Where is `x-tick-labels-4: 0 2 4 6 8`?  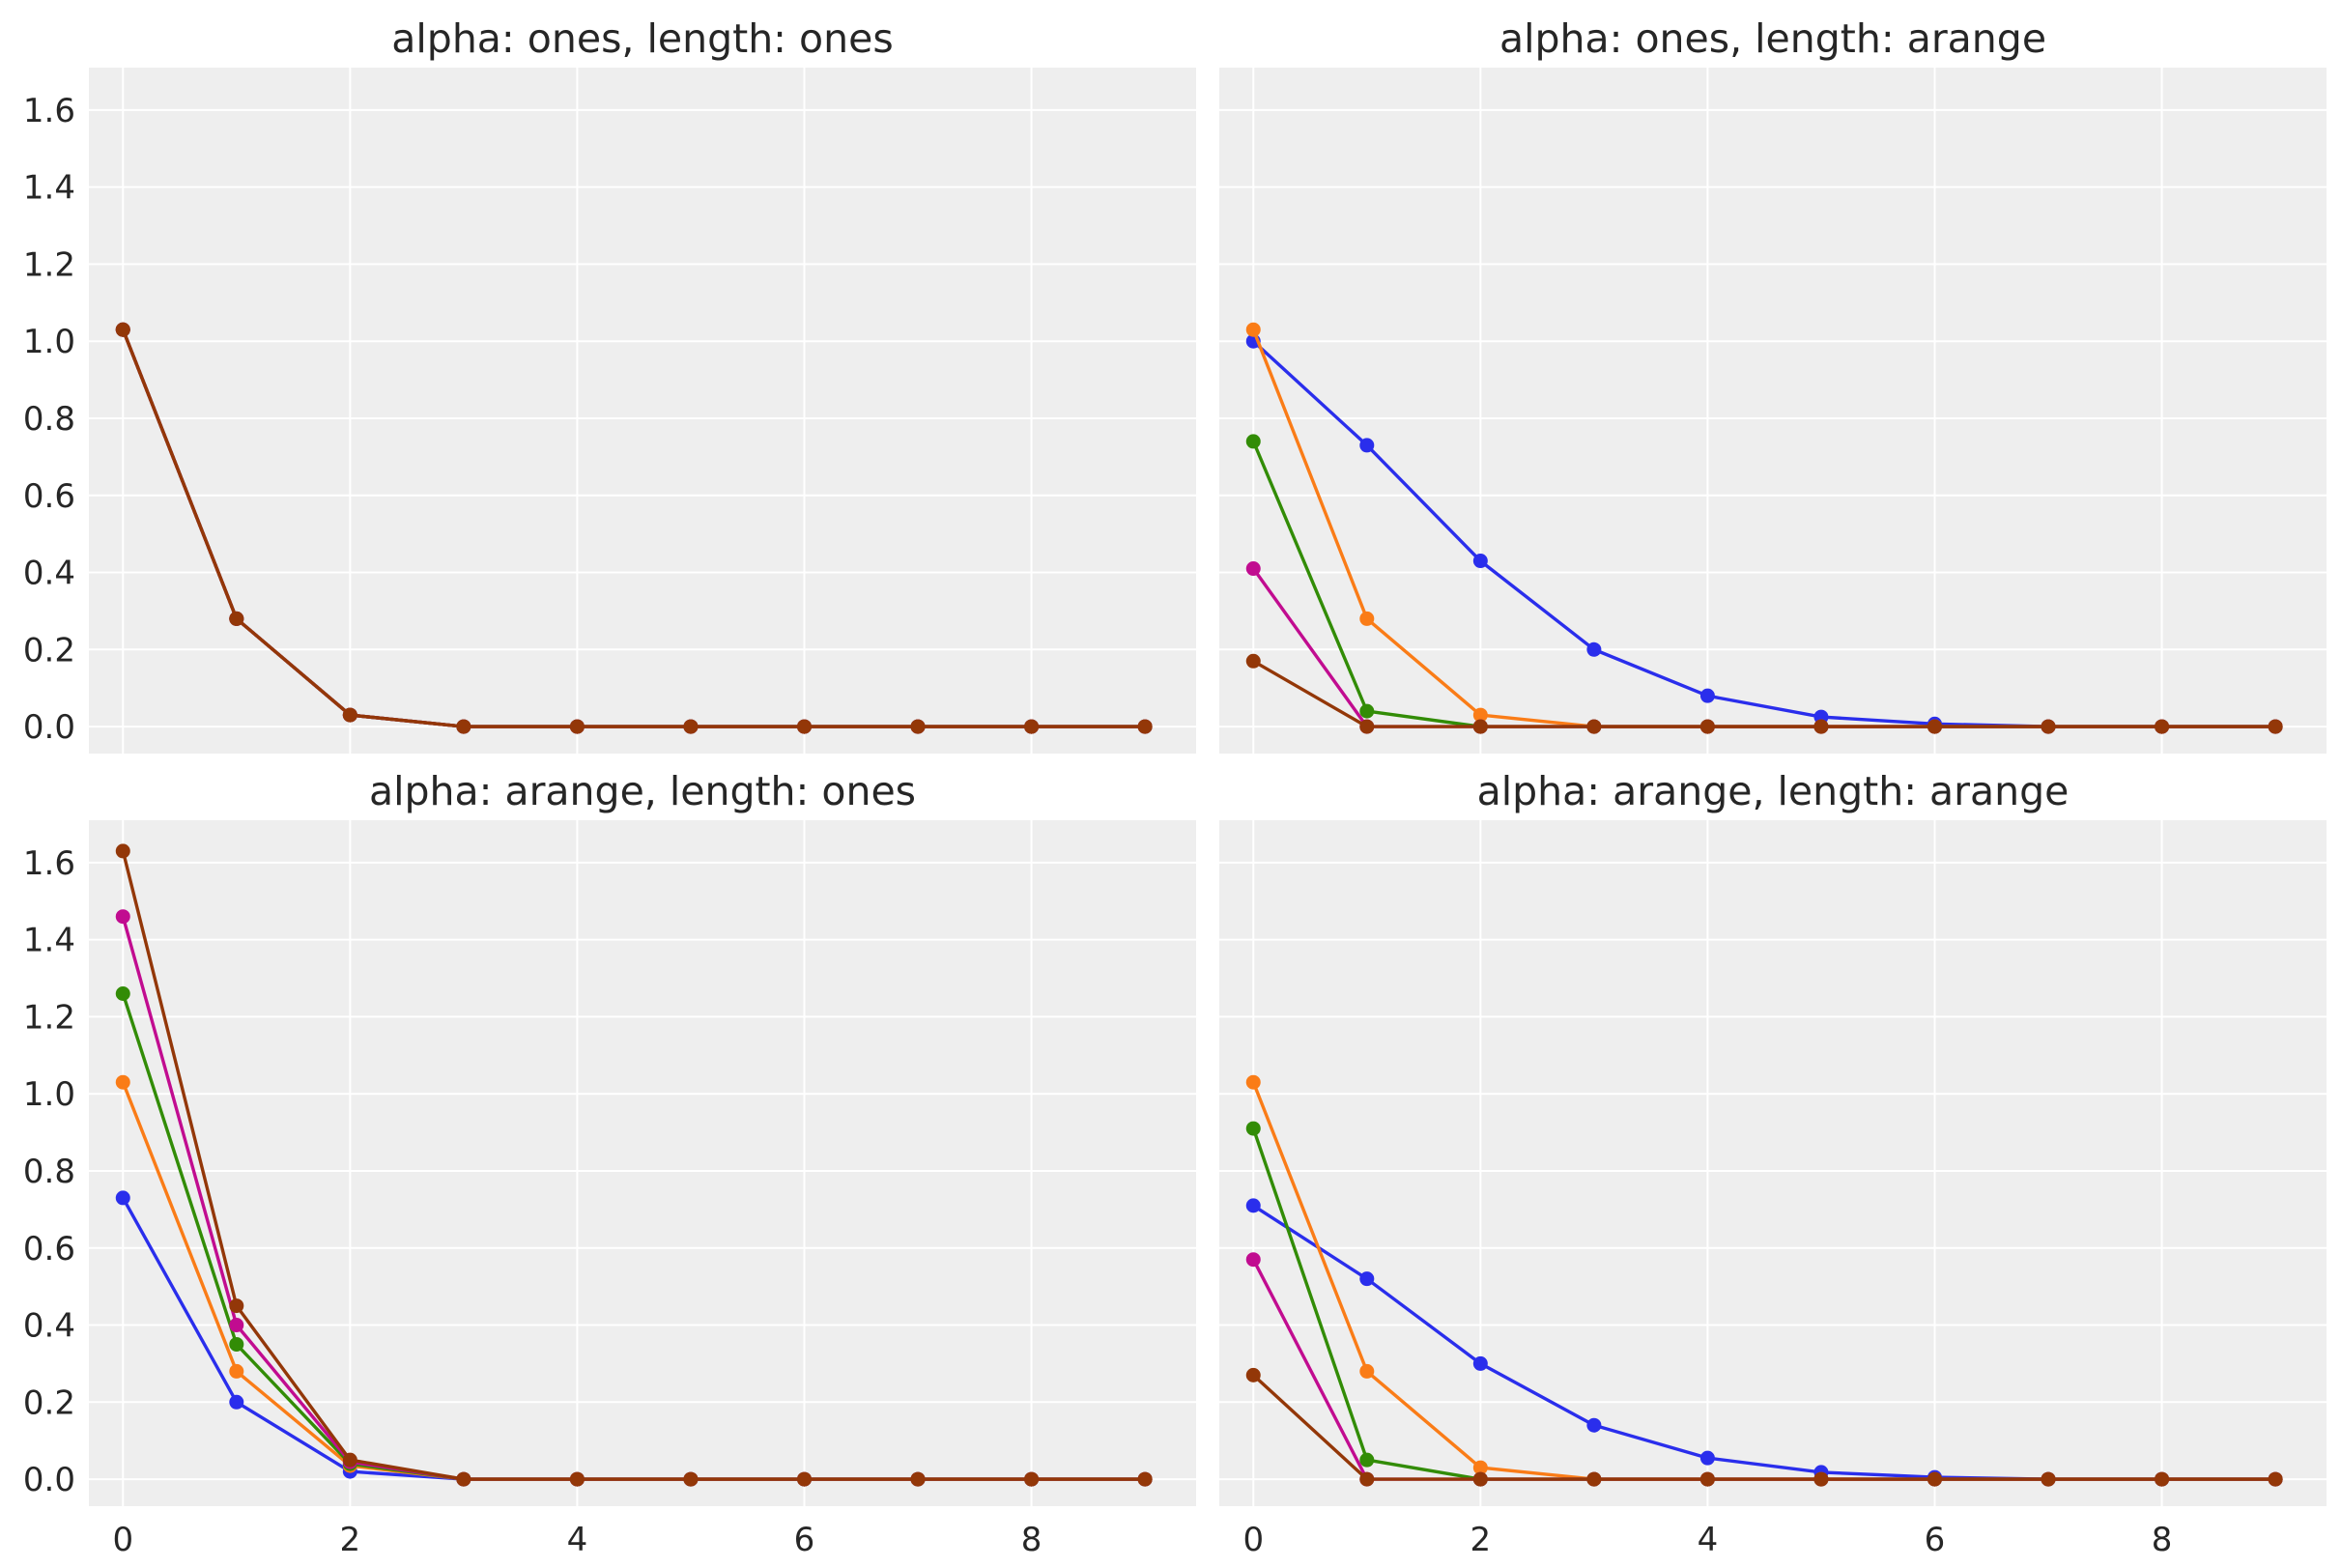
x-tick-labels-4: 0 2 4 6 8 is located at coordinates (1707, 1540).